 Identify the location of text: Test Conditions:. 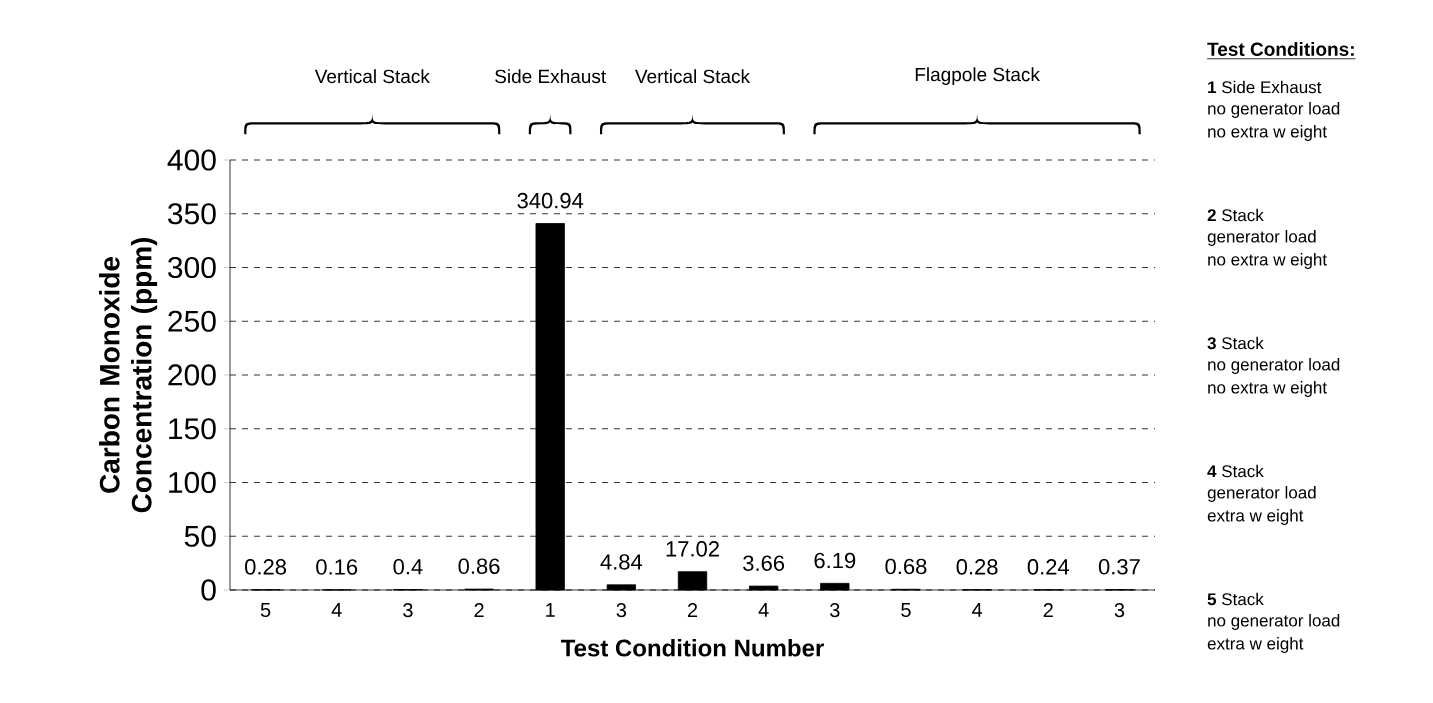
(1280, 49).